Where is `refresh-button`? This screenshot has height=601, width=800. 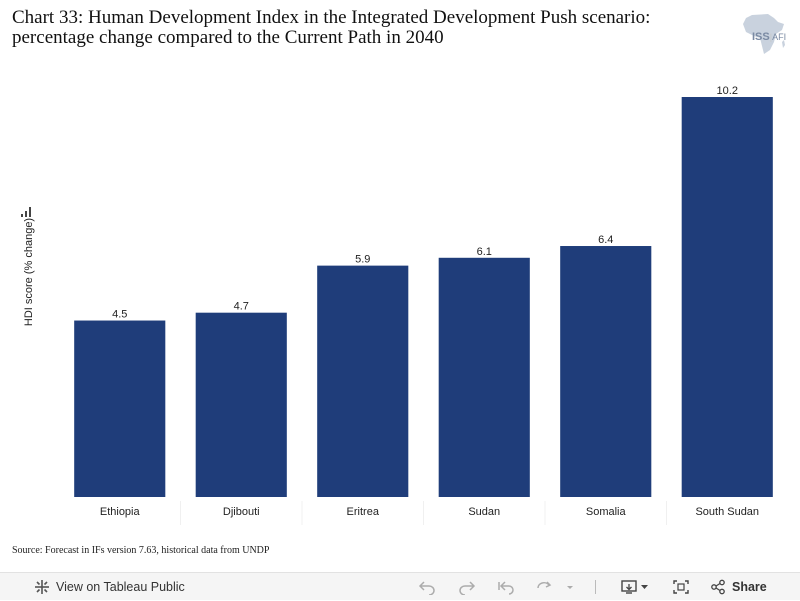 refresh-button is located at coordinates (544, 587).